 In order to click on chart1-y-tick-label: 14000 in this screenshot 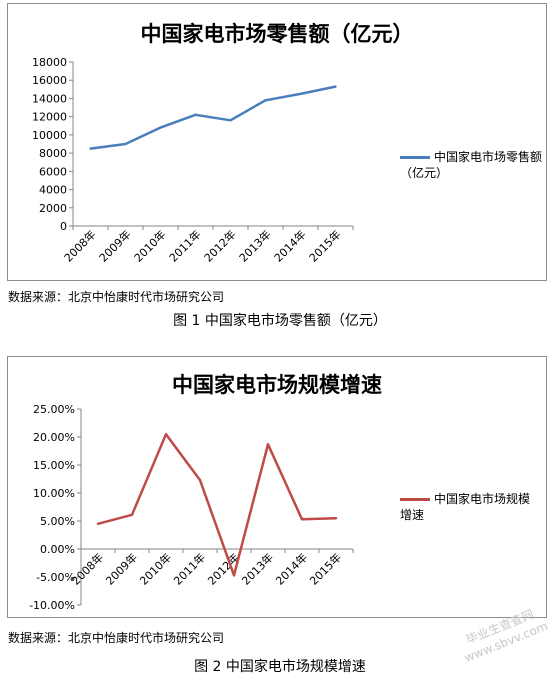, I will do `click(49, 98)`.